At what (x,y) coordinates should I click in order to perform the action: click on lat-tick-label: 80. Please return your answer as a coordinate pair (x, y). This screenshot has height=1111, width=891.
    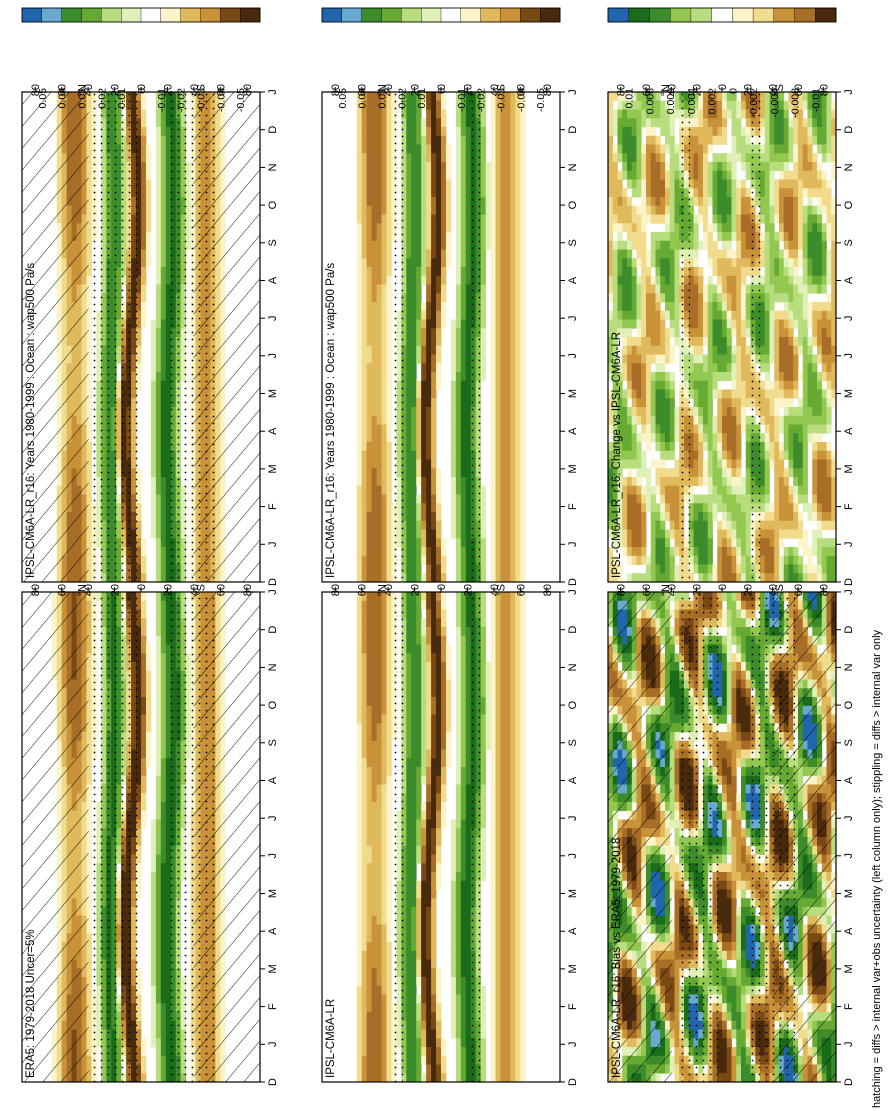
    Looking at the image, I should click on (248, 90).